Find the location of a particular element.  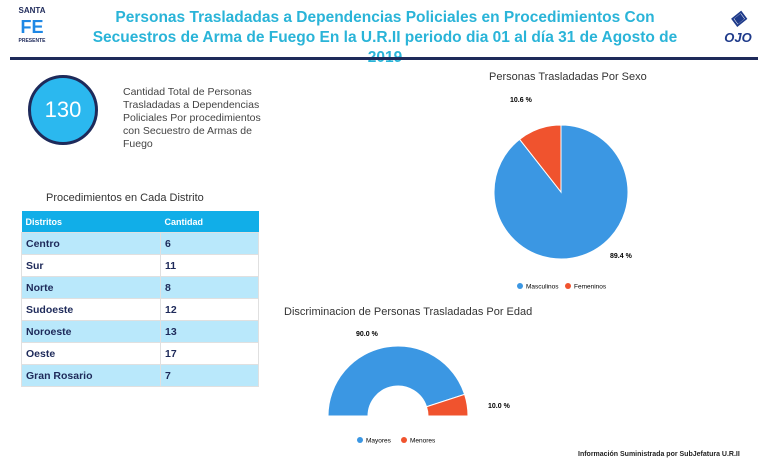

slice-label: 10.6 % is located at coordinates (521, 100).